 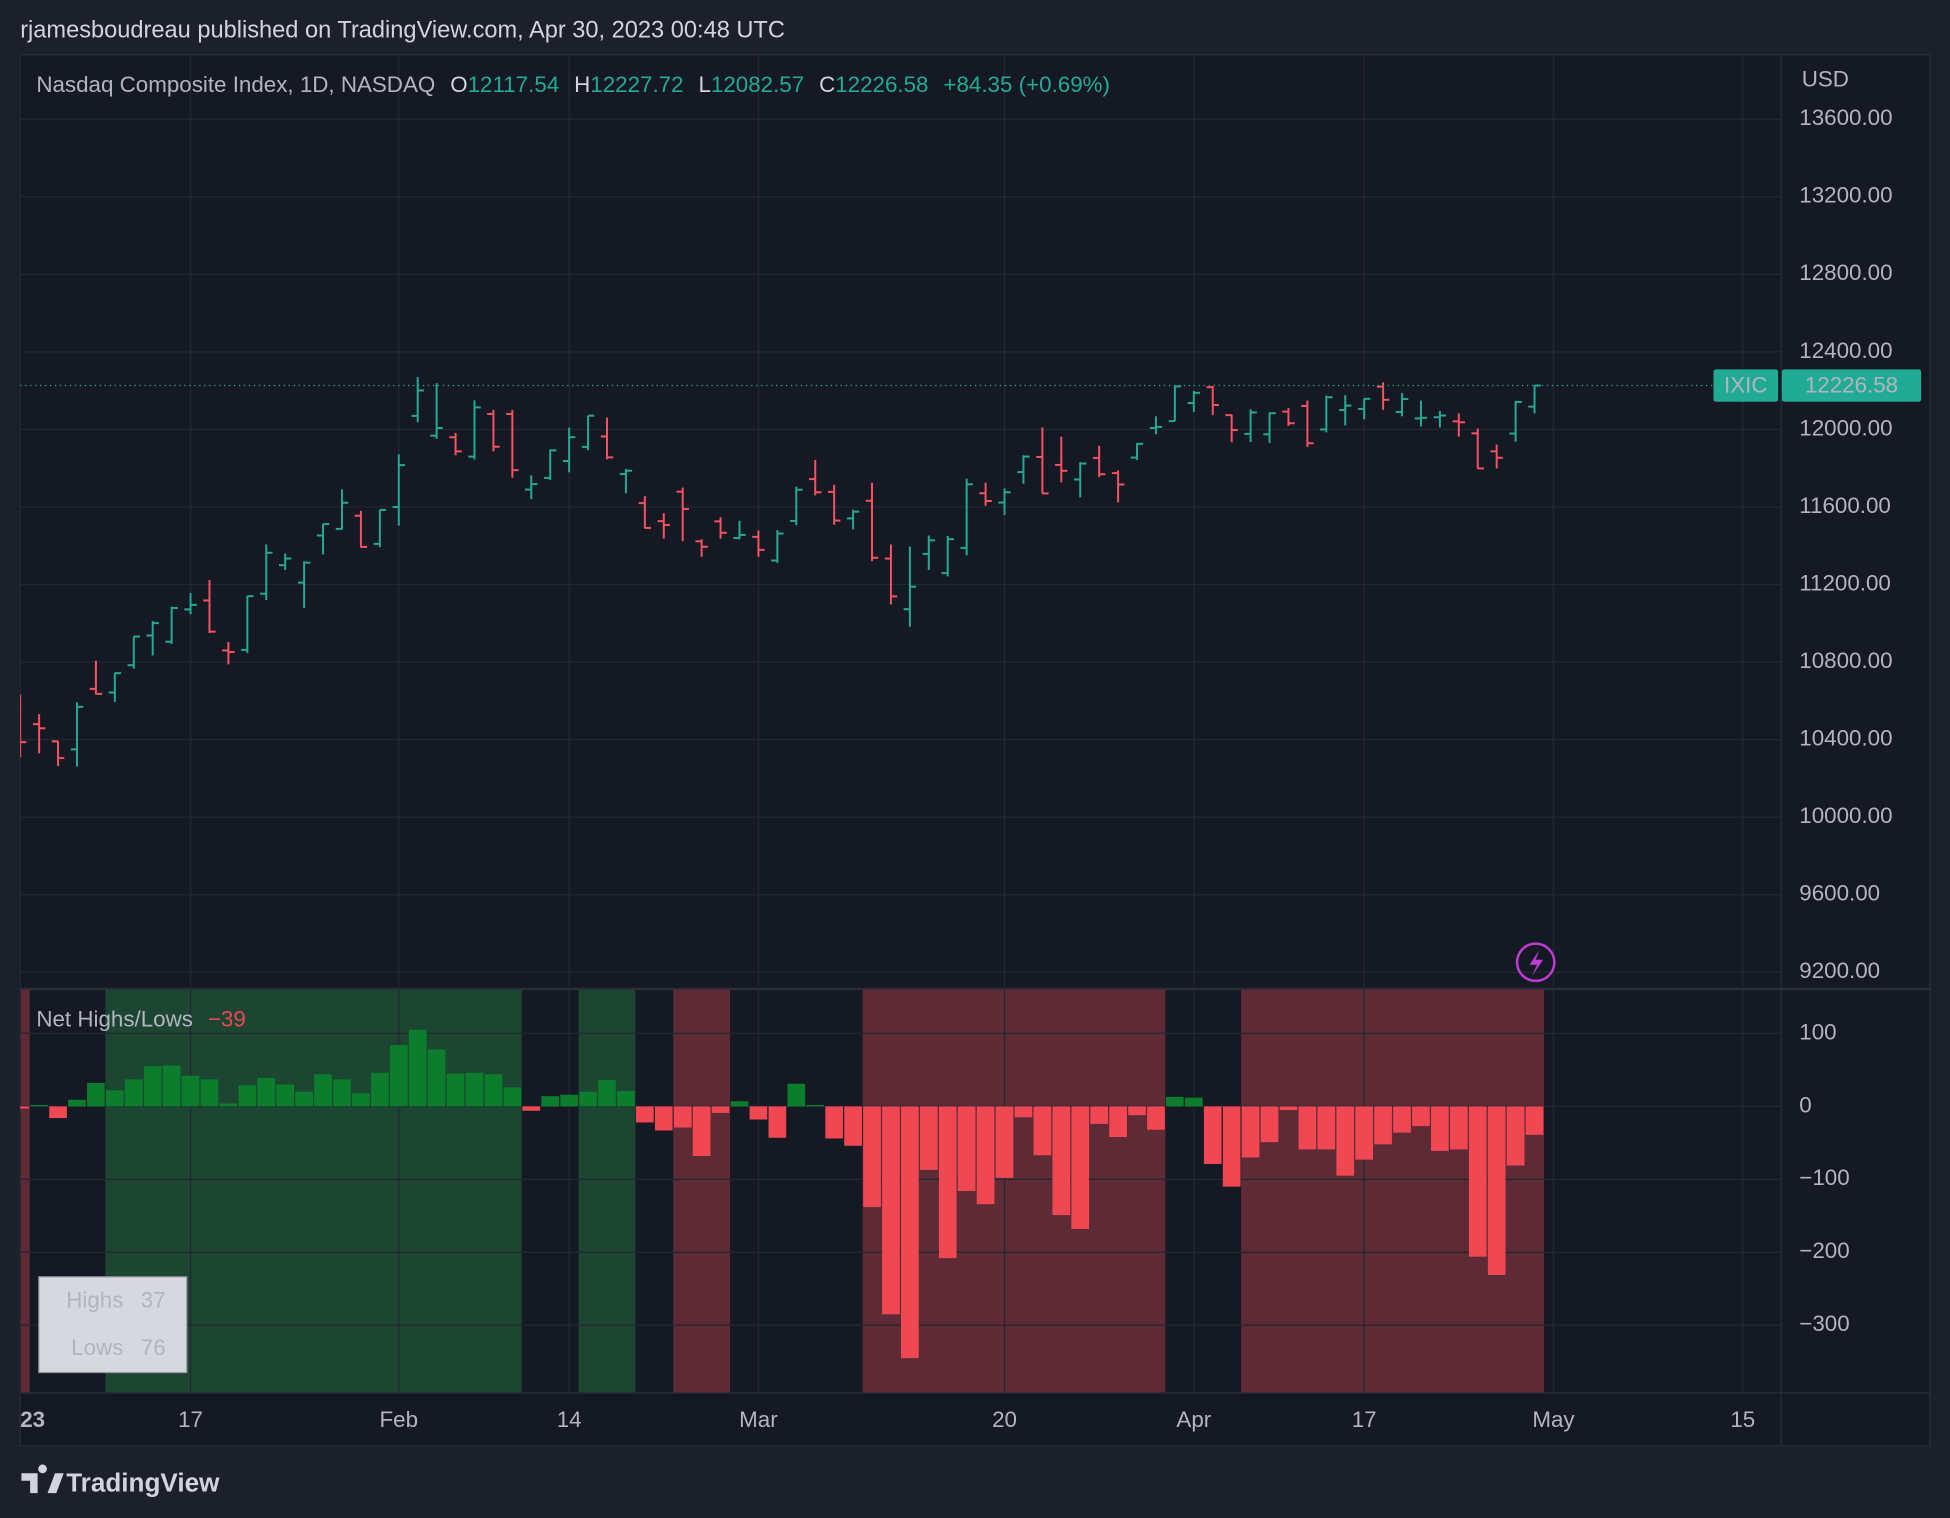 I want to click on x-tick-label: Feb, so click(x=399, y=1419).